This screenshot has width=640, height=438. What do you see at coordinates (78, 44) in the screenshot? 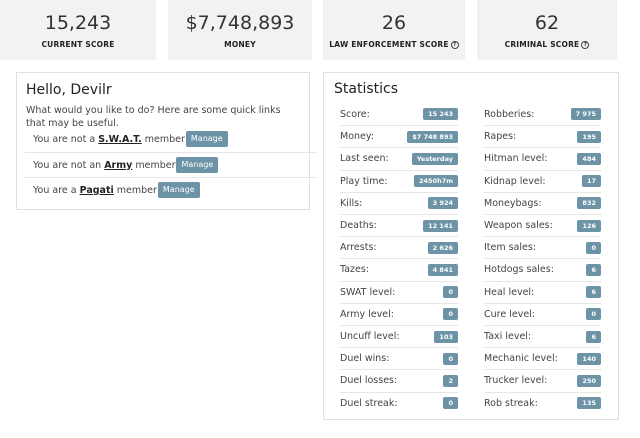
I see `current-score-label: CURRENT SCORE` at bounding box center [78, 44].